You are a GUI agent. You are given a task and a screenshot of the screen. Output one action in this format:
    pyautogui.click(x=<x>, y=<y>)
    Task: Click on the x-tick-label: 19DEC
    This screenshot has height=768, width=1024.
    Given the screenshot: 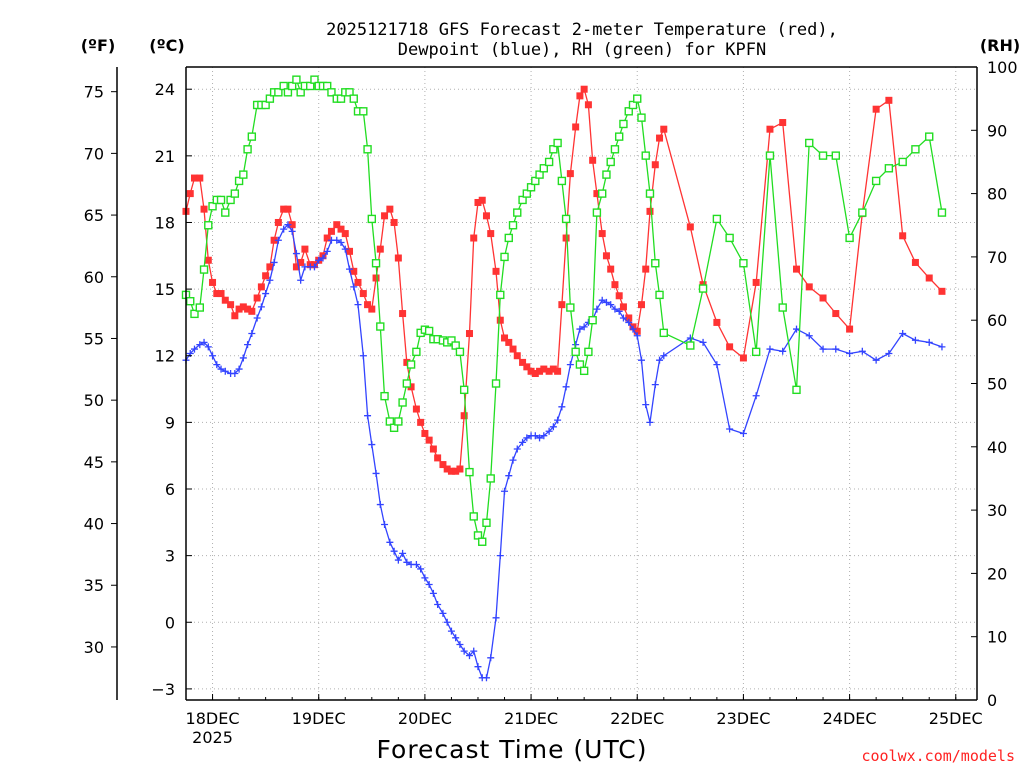 What is the action you would take?
    pyautogui.click(x=319, y=718)
    